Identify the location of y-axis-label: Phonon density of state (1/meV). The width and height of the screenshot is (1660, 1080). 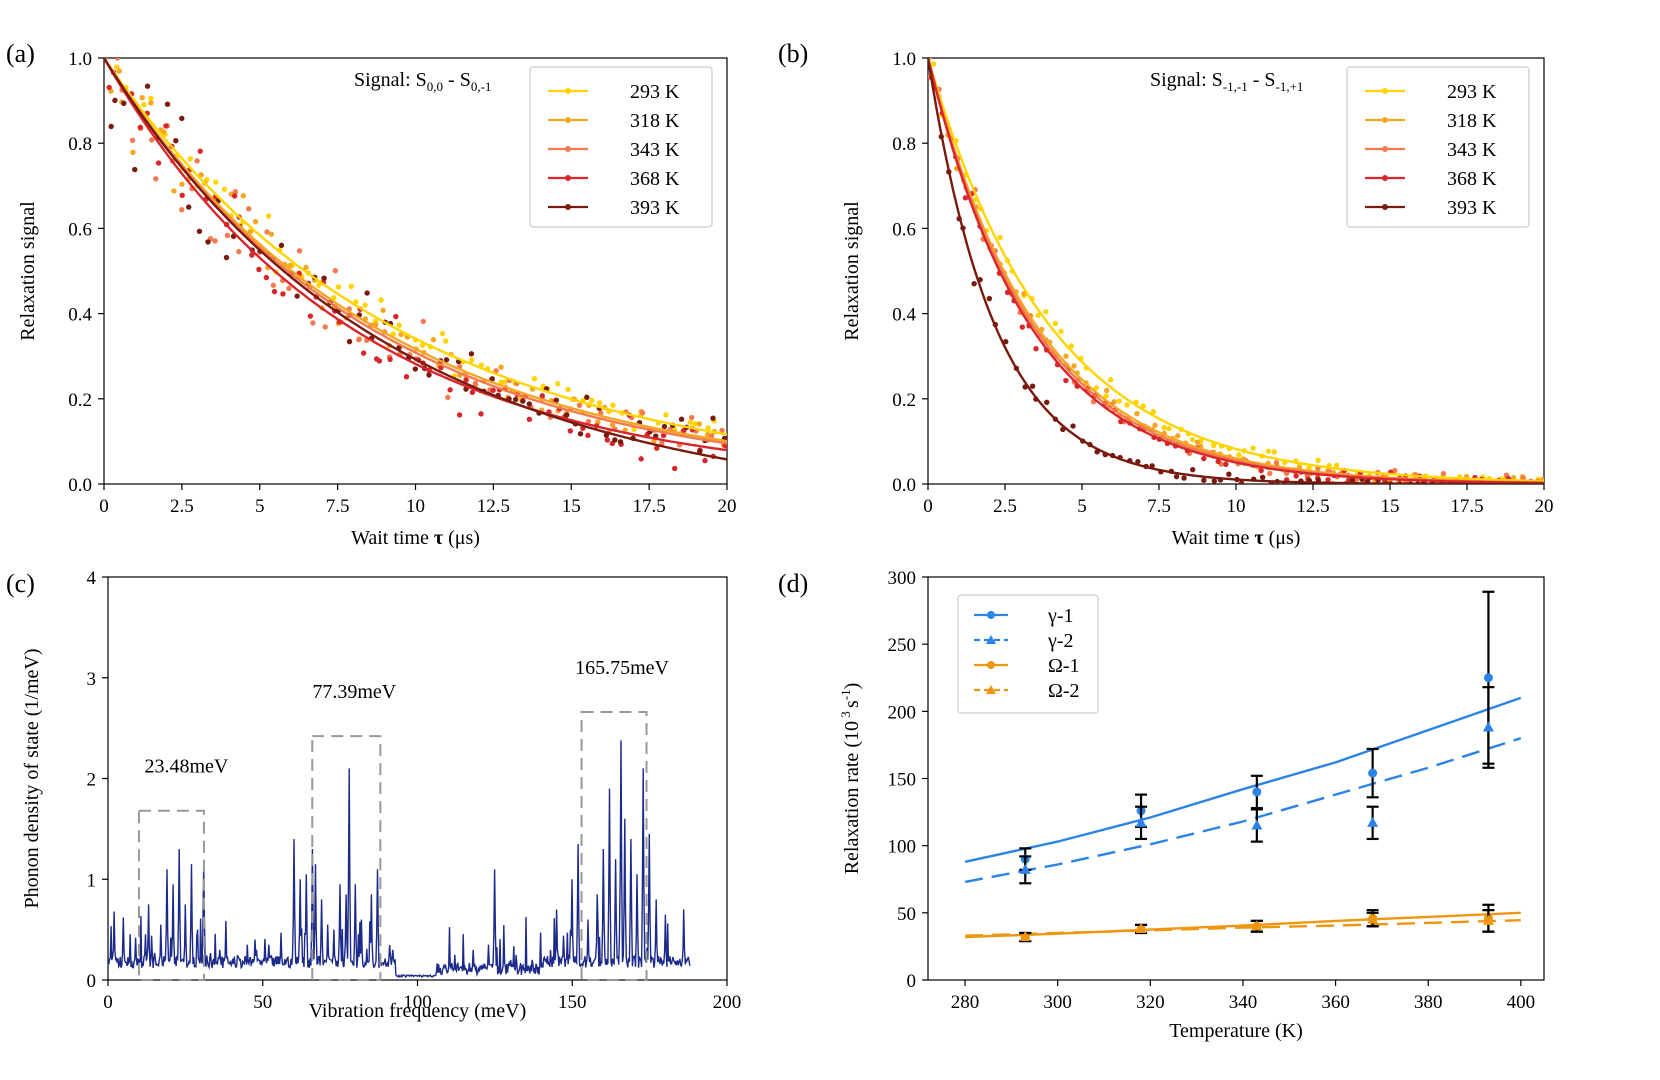
(32, 779).